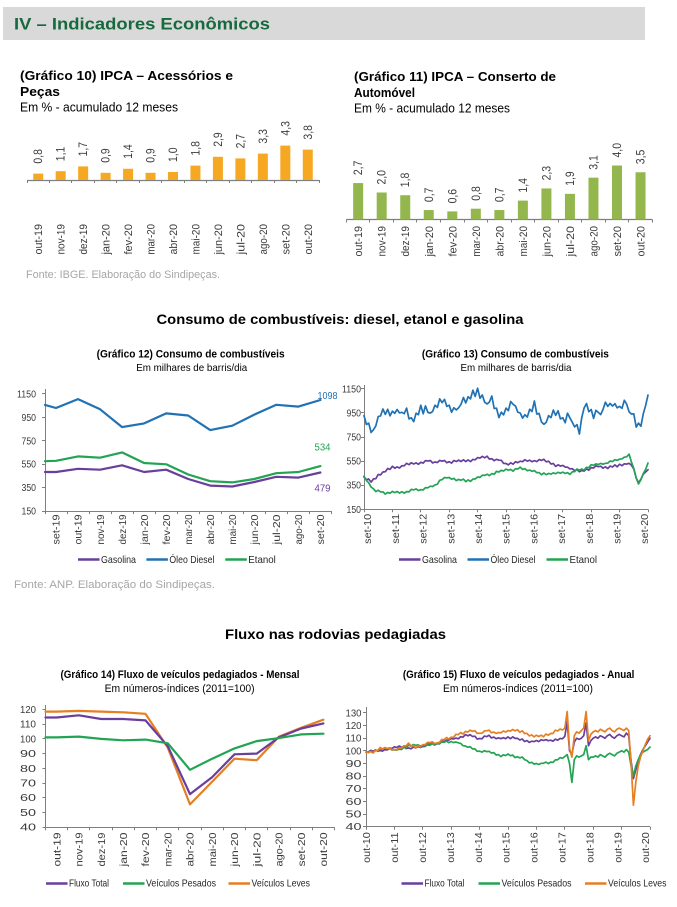  What do you see at coordinates (129, 151) in the screenshot?
I see `svg-text: 1,4` at bounding box center [129, 151].